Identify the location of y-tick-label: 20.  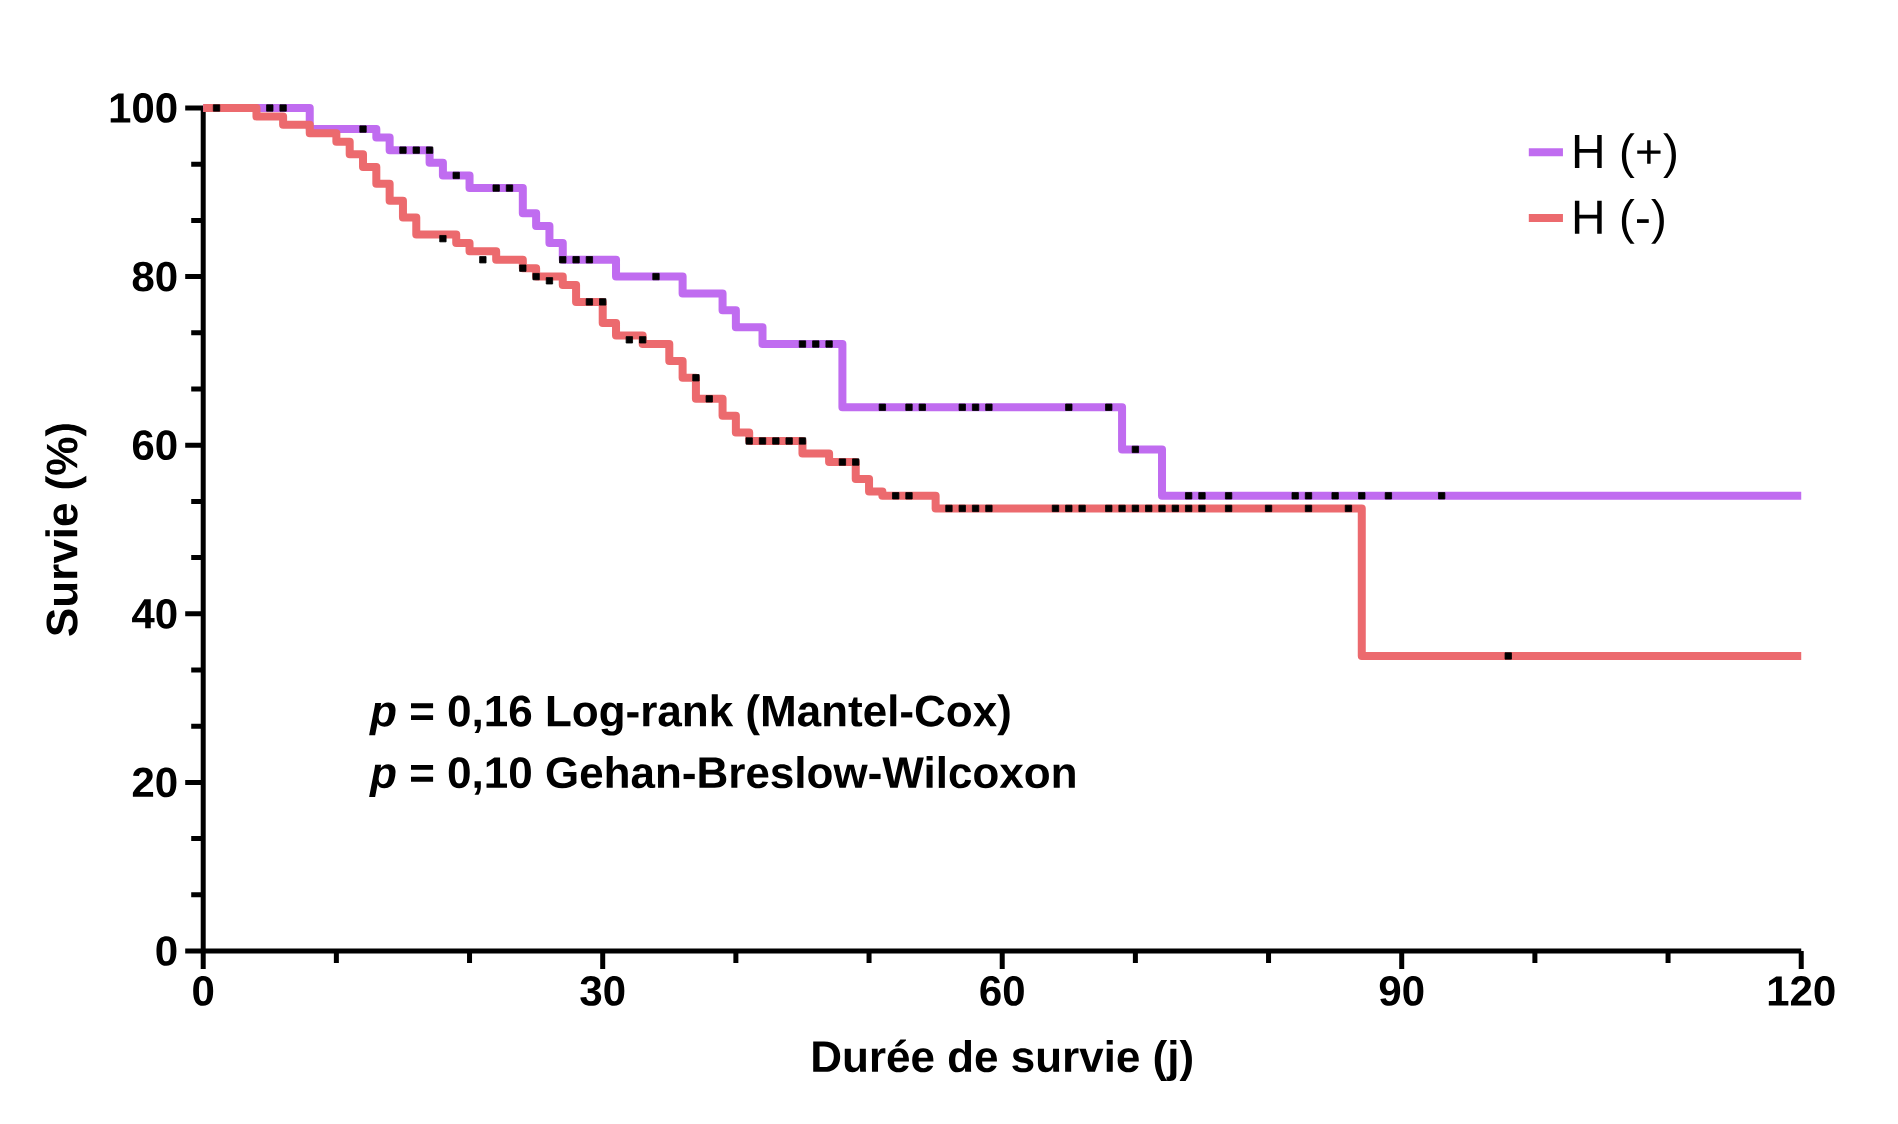
(154, 782).